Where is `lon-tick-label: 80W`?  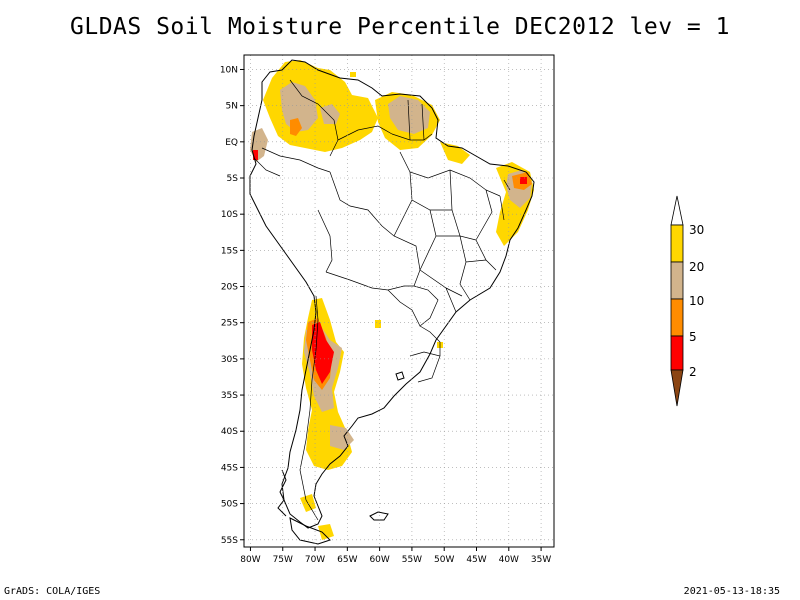
lon-tick-label: 80W is located at coordinates (250, 560).